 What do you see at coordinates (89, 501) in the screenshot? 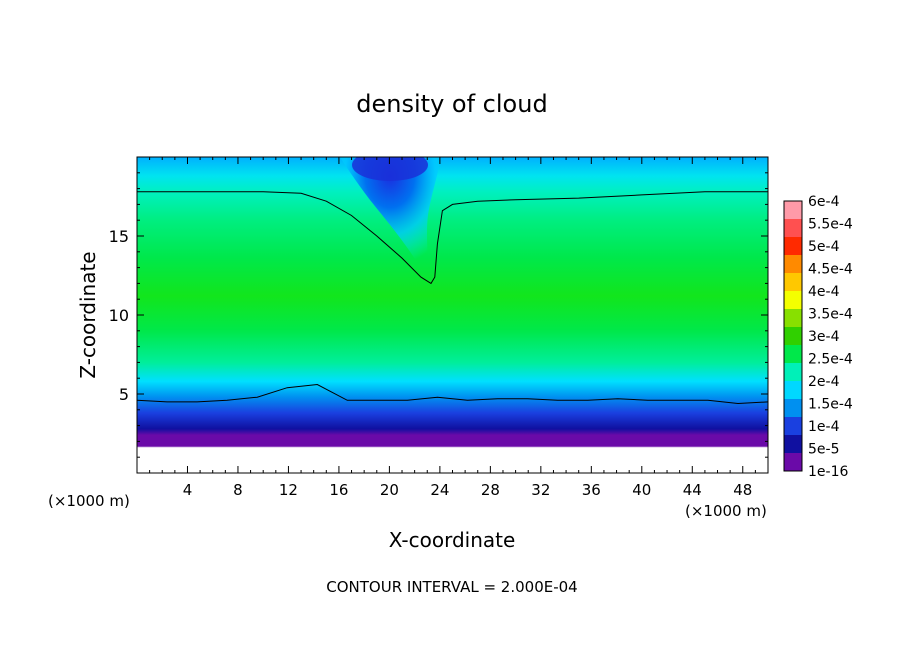
I see `x-unit-left: (×1000 m)` at bounding box center [89, 501].